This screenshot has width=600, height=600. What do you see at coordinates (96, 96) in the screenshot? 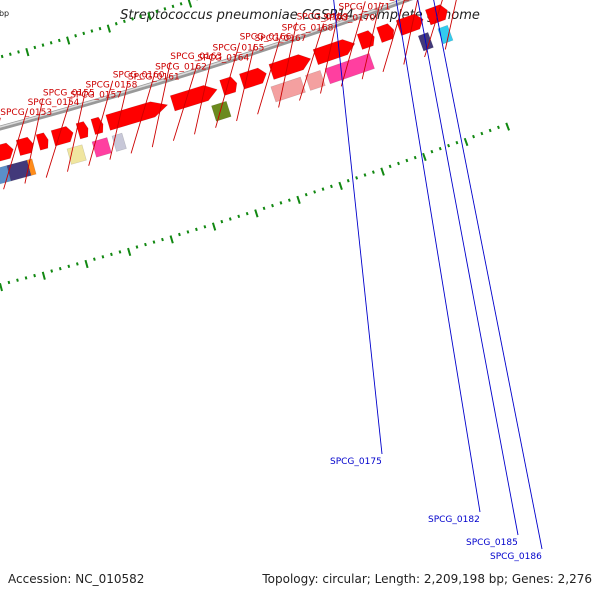
I see `forward-gene-label: SPCG_0157` at bounding box center [96, 96].